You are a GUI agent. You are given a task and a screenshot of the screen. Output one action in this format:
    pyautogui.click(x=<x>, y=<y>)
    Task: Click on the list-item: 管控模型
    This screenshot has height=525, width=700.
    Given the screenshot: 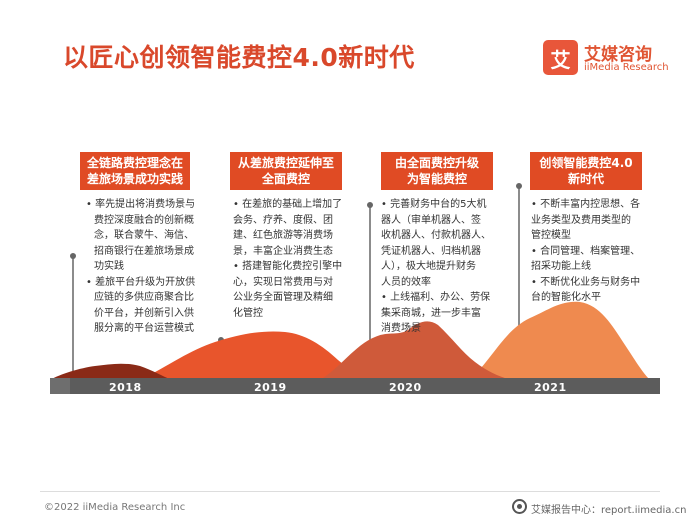 What is the action you would take?
    pyautogui.click(x=551, y=235)
    